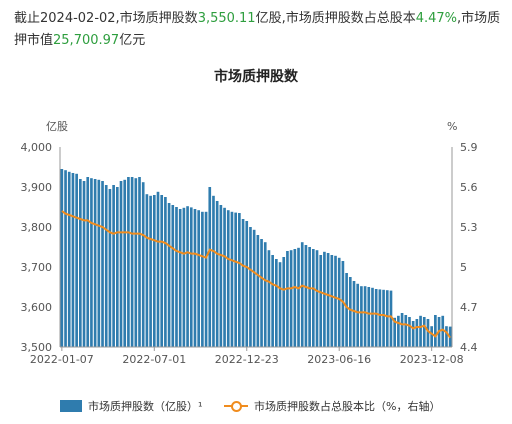 This screenshot has width=512, height=424. Describe the element at coordinates (37, 307) in the screenshot. I see `y-left-tick-label: 3,600` at that location.